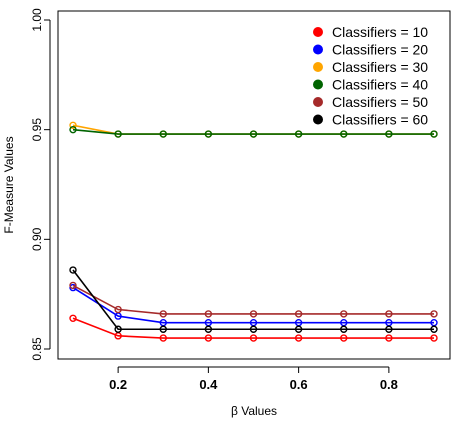  I want to click on x-axis: 0.2 0.4 0.6 0.8, so click(253, 379).